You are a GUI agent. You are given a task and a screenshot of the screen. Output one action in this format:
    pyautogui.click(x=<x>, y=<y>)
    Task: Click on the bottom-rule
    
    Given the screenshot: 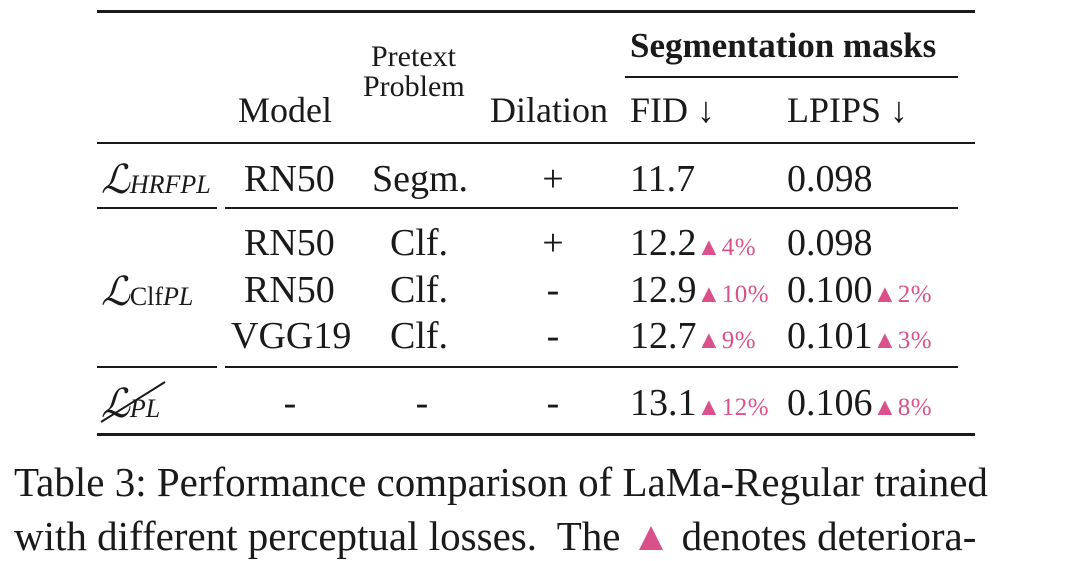 What is the action you would take?
    pyautogui.click(x=536, y=434)
    